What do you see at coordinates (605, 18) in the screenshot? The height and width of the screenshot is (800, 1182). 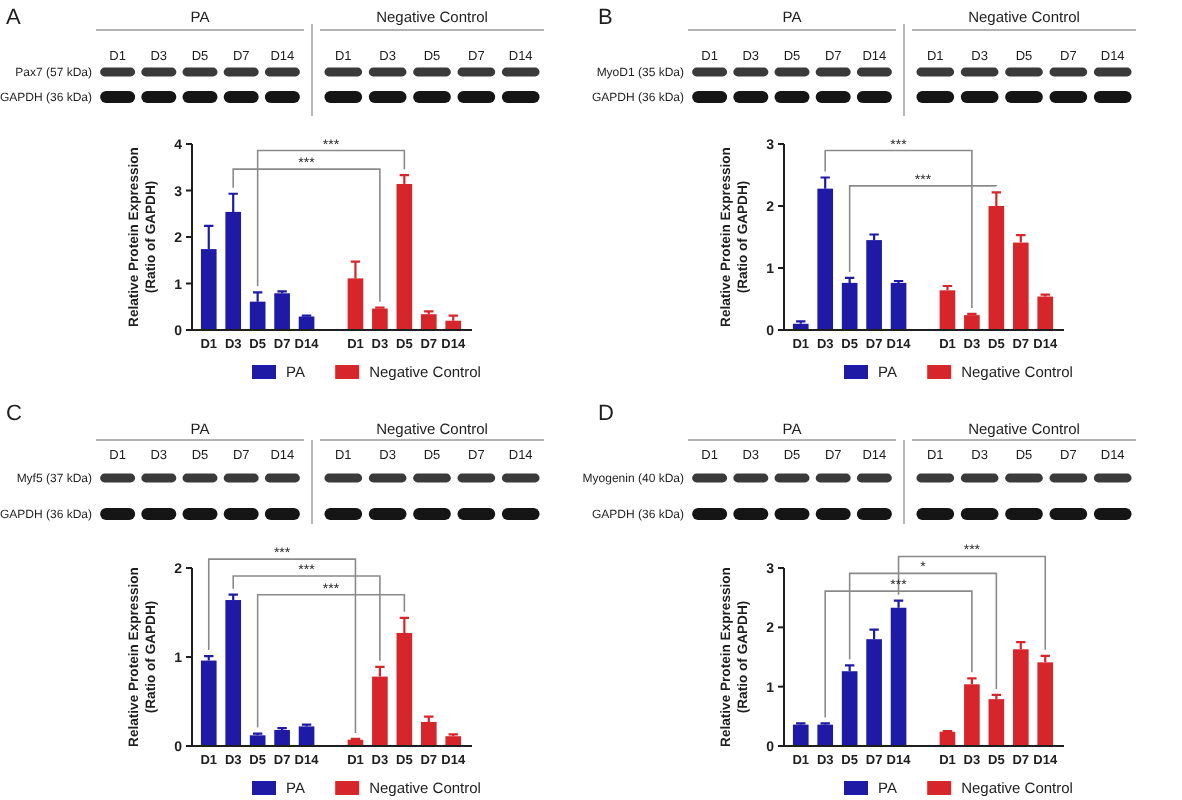 I see `text: B` at bounding box center [605, 18].